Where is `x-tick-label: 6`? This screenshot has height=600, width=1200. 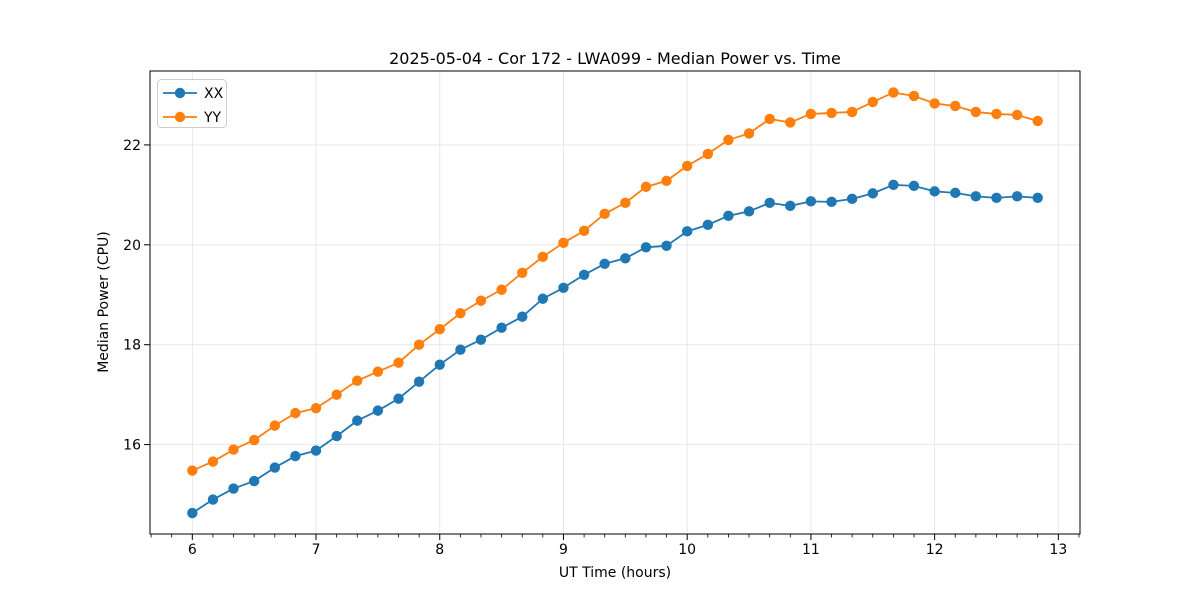
x-tick-label: 6 is located at coordinates (192, 550).